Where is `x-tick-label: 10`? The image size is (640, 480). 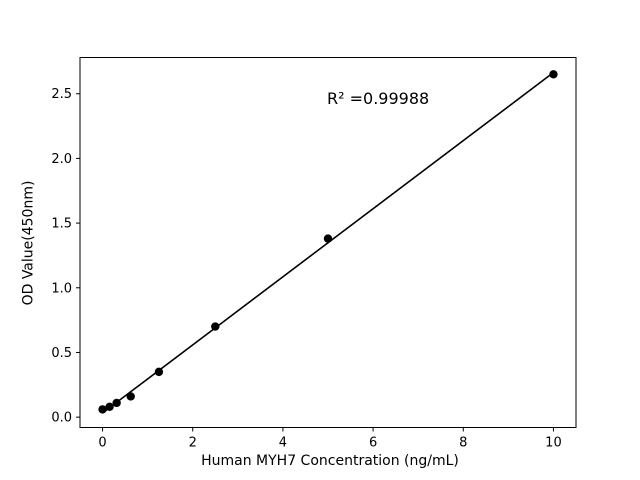 x-tick-label: 10 is located at coordinates (553, 443).